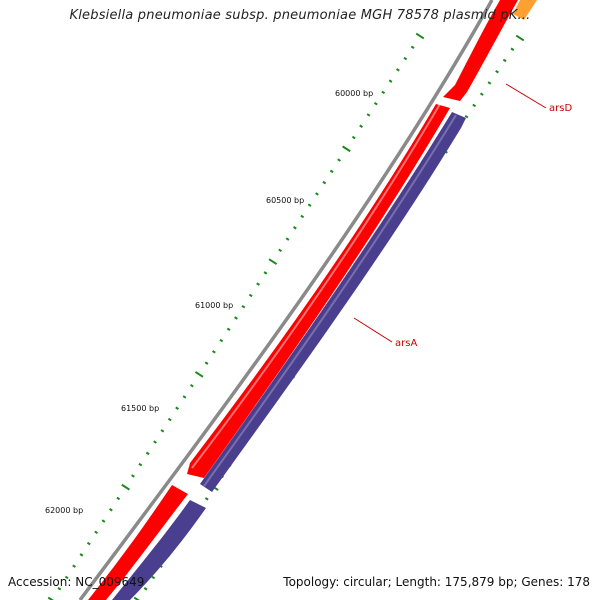  What do you see at coordinates (354, 93) in the screenshot?
I see `position-label-60000: 60000 bp` at bounding box center [354, 93].